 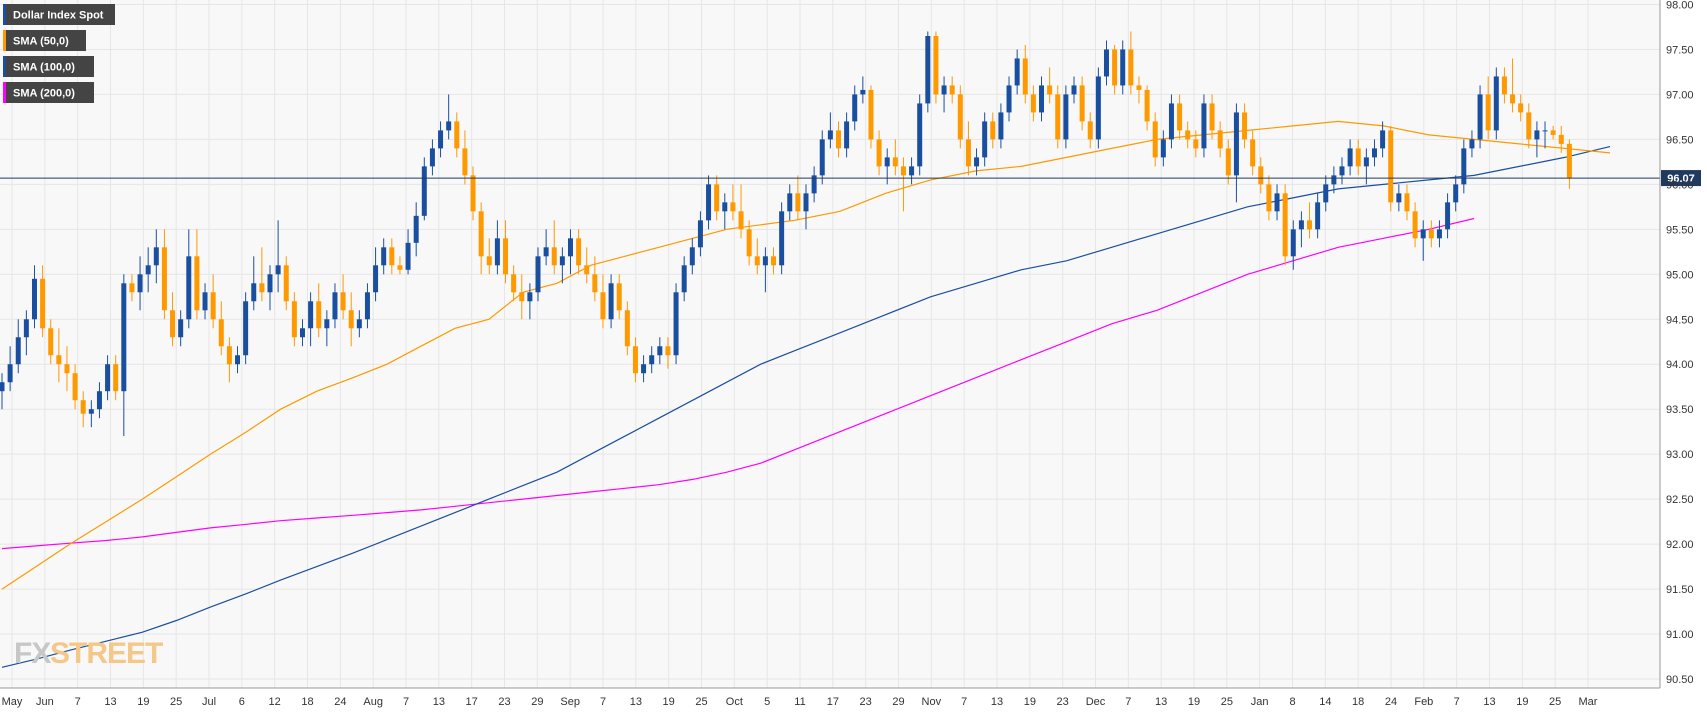 I want to click on y-tick-label: 91.50, so click(x=1680, y=590).